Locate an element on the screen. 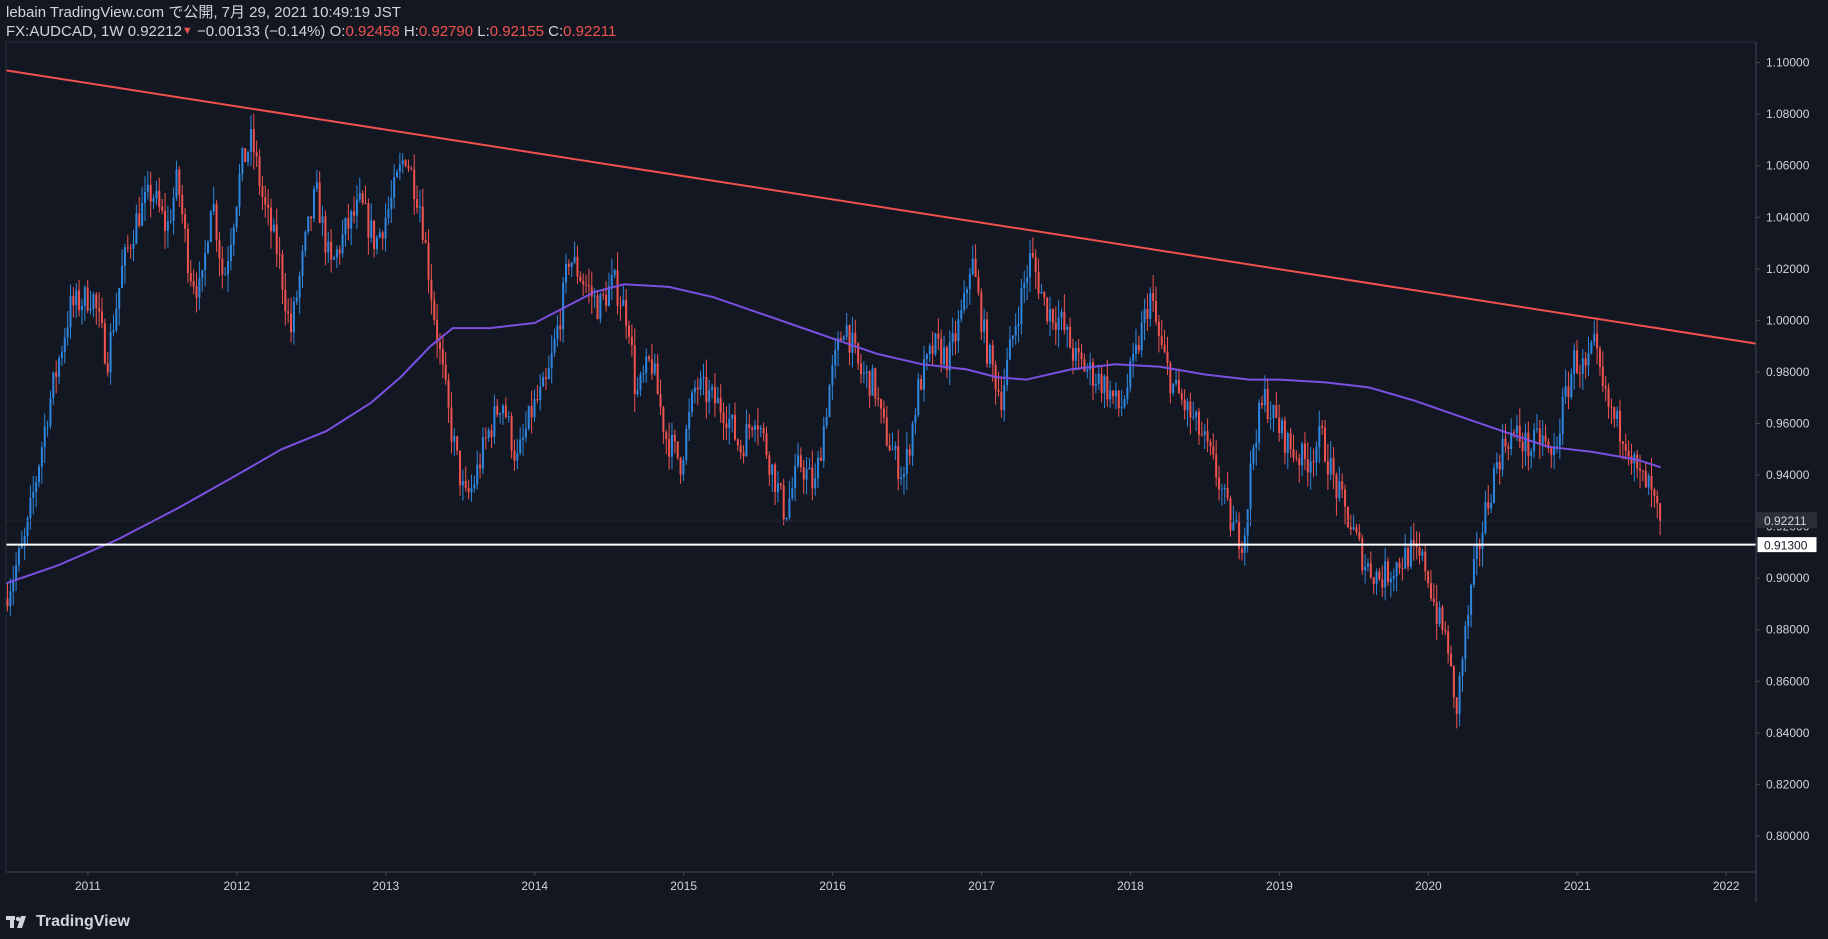  time-axis-label: 2020 is located at coordinates (1428, 886).